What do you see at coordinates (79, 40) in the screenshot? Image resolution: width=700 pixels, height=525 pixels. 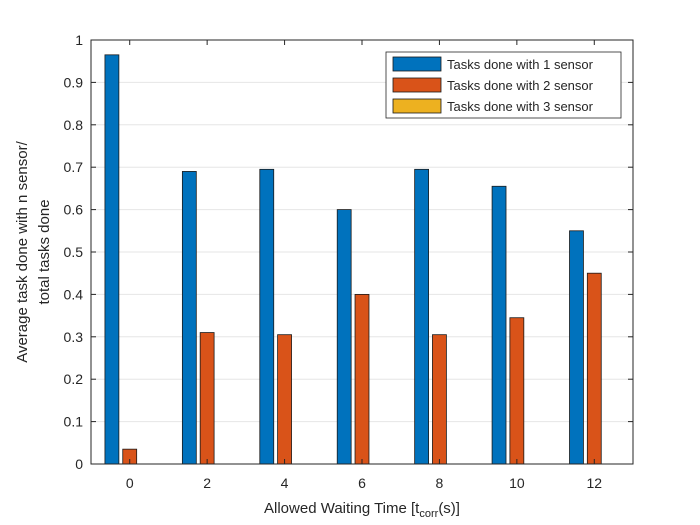 I see `y-tick-label: 1` at bounding box center [79, 40].